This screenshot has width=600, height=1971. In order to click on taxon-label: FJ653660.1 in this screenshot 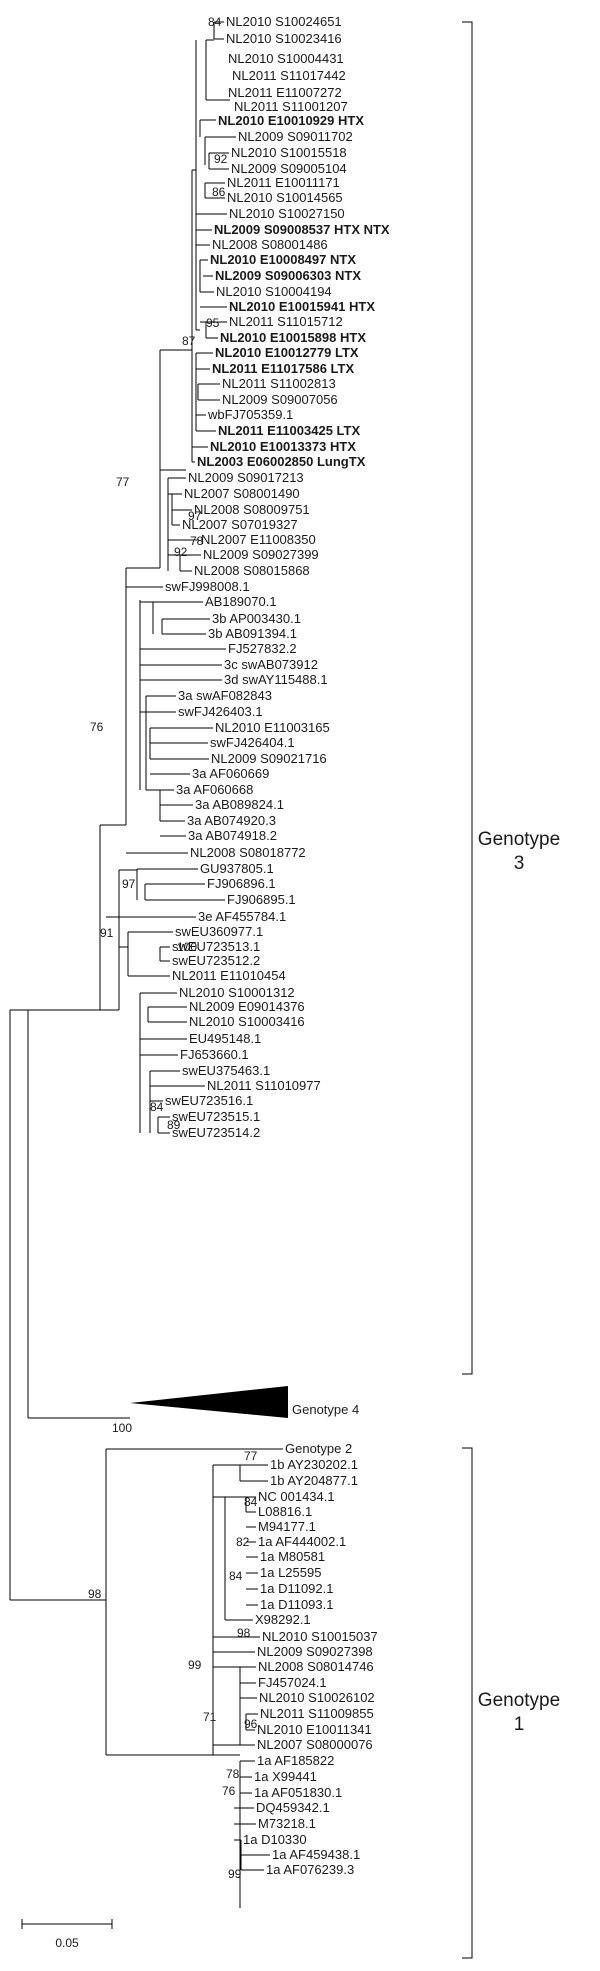, I will do `click(214, 1054)`.